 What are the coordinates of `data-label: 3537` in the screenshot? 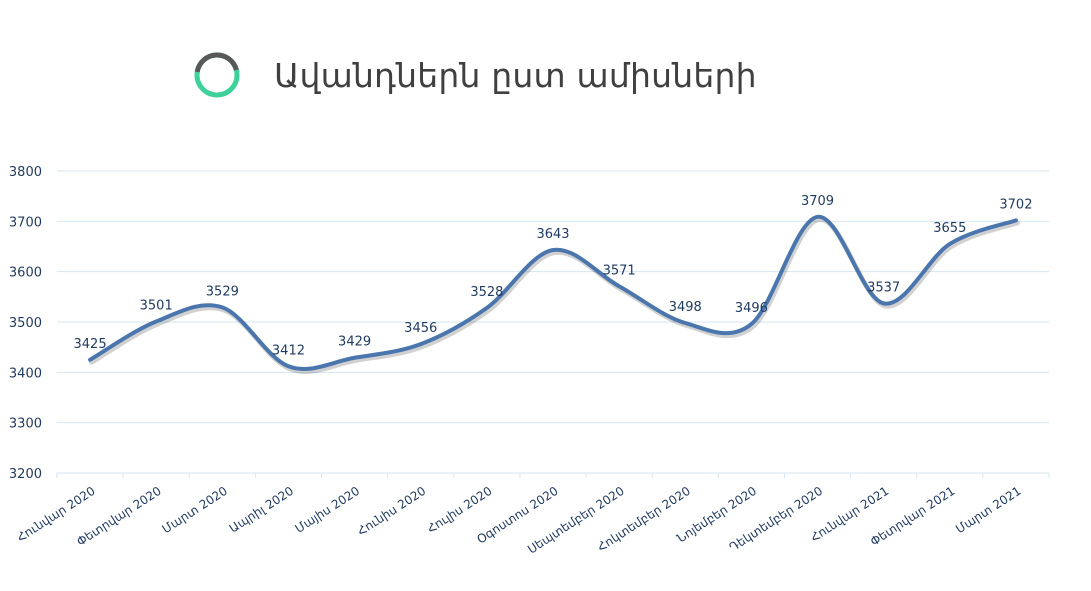 It's located at (883, 287).